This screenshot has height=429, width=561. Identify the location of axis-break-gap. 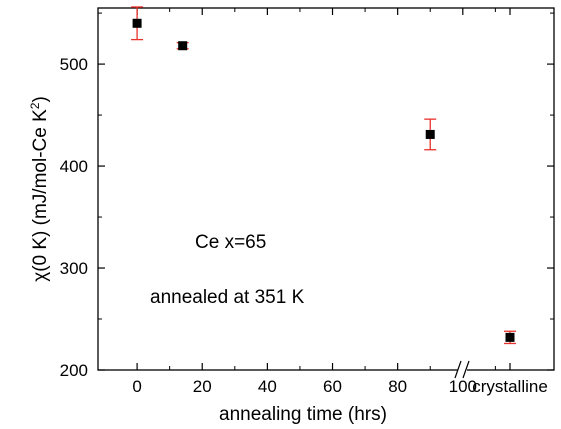
(462, 370).